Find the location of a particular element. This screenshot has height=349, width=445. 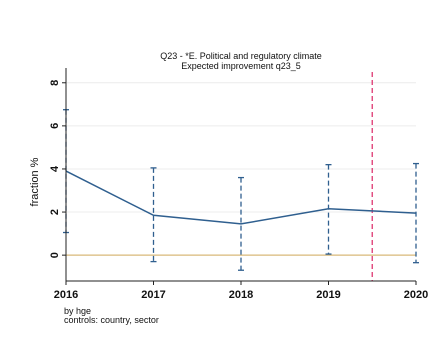

x-tick-label-2020: 2020 is located at coordinates (416, 295).